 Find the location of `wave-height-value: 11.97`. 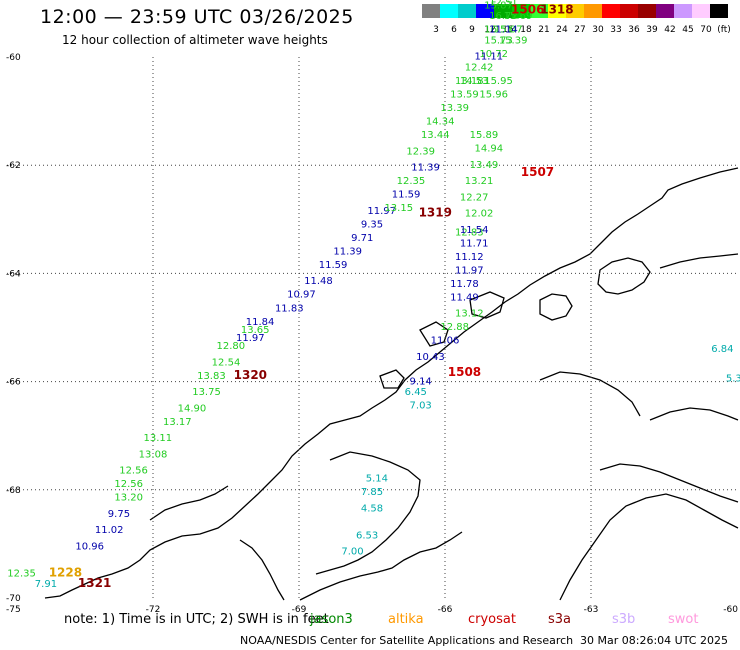

wave-height-value: 11.97 is located at coordinates (469, 270).